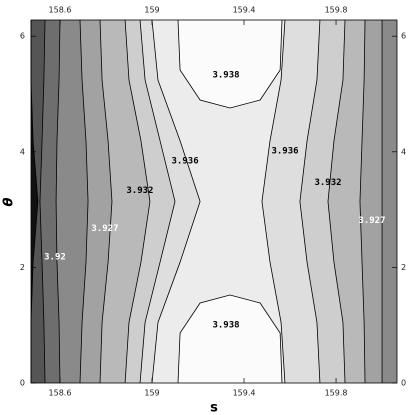 The width and height of the screenshot is (415, 415). What do you see at coordinates (214, 408) in the screenshot?
I see `x-axis-label: s` at bounding box center [214, 408].